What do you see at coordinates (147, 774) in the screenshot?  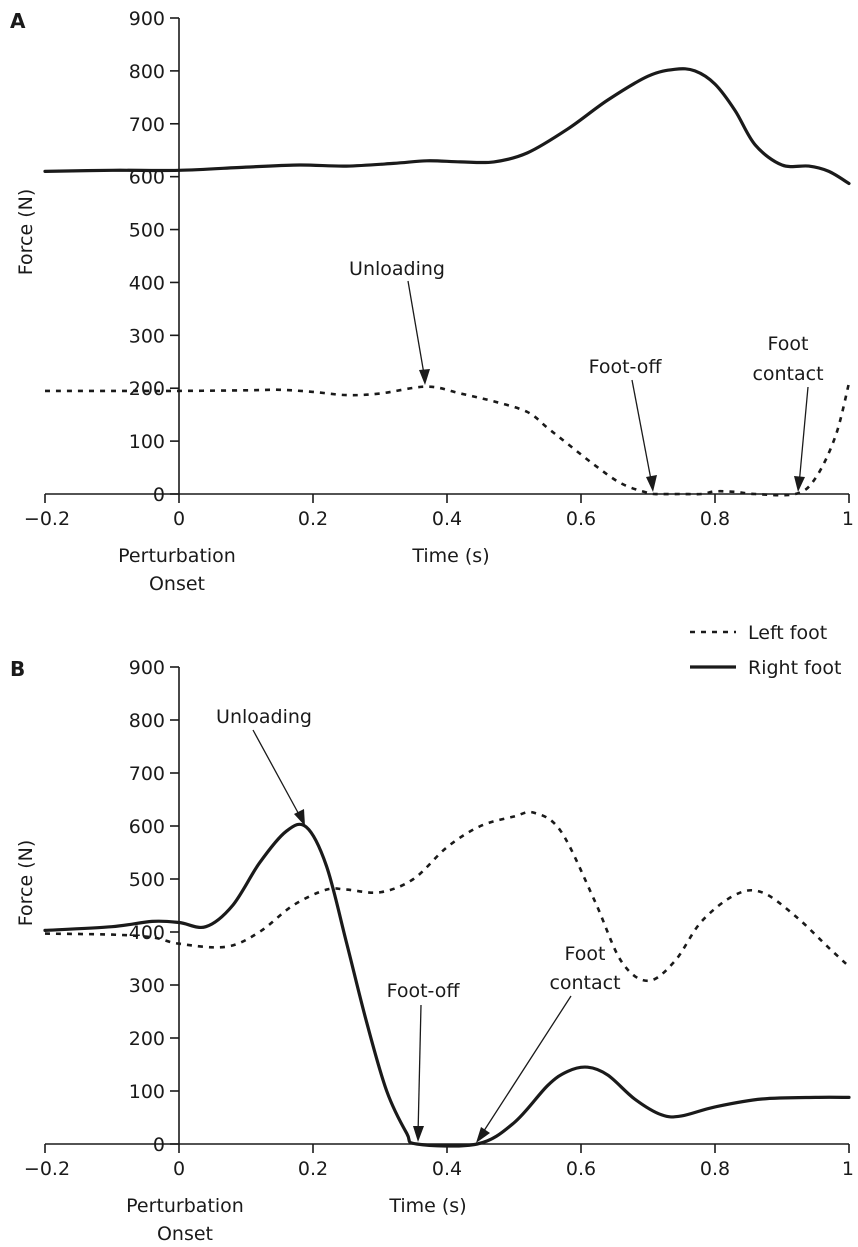 I see `panel-b-y-tick-label: 700` at bounding box center [147, 774].